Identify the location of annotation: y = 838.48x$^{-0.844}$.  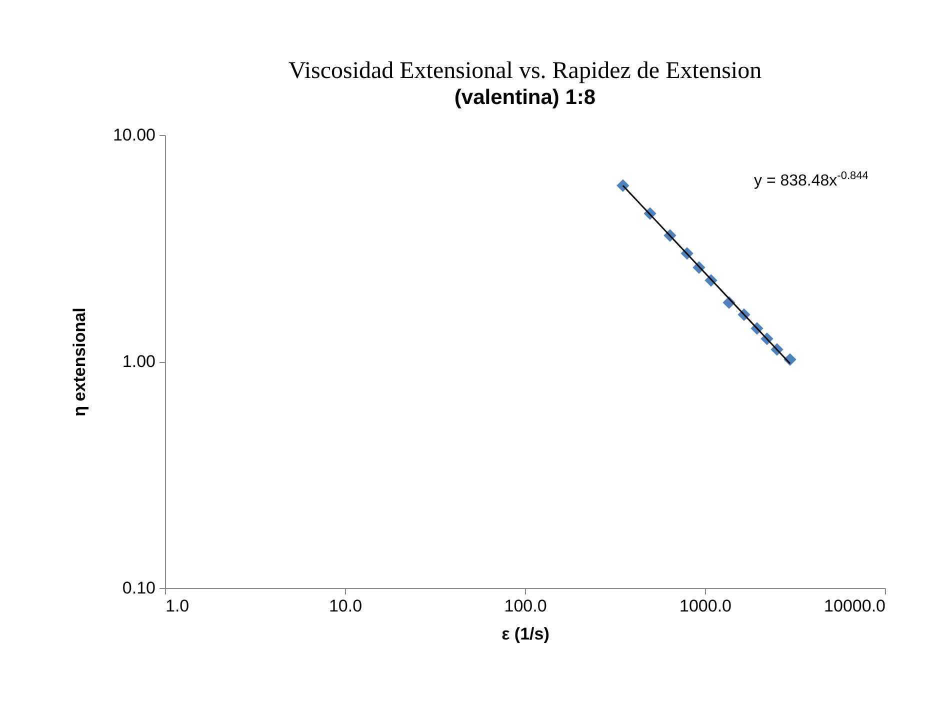
(811, 180).